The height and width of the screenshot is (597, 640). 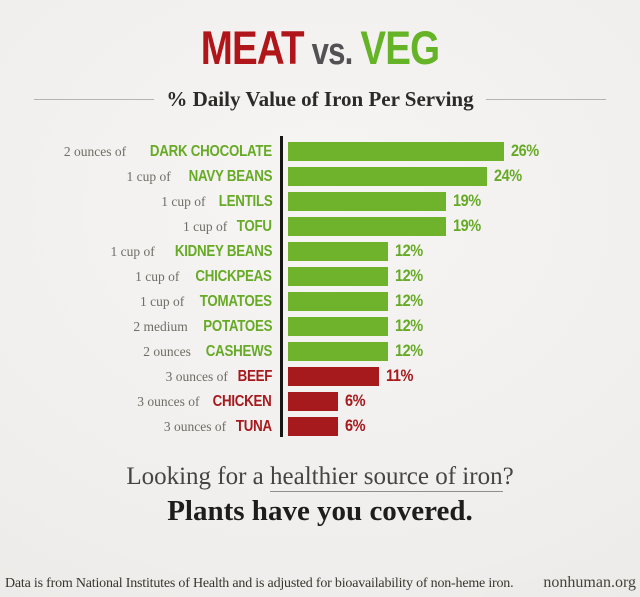 What do you see at coordinates (245, 201) in the screenshot?
I see `food-label: LENTILS` at bounding box center [245, 201].